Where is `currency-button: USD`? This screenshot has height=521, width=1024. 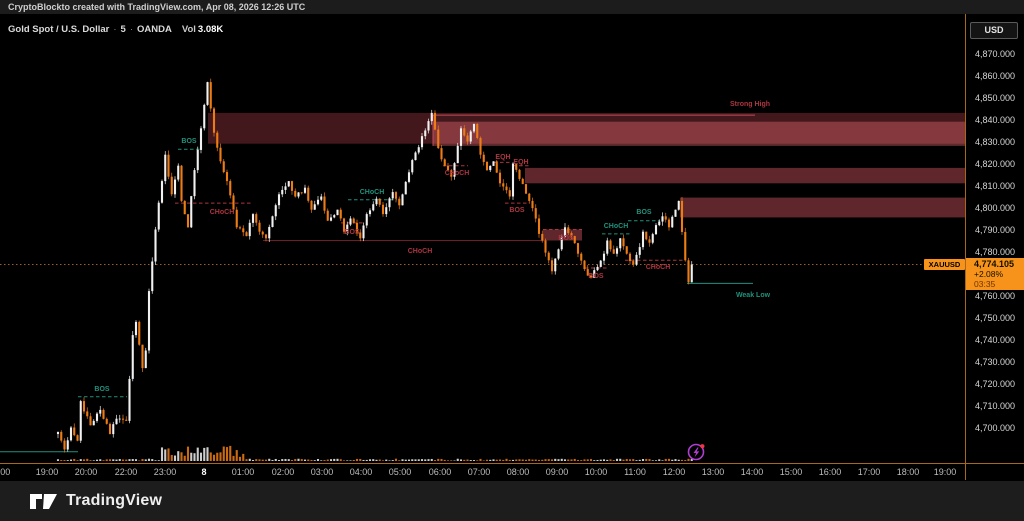
currency-button: USD is located at coordinates (994, 30).